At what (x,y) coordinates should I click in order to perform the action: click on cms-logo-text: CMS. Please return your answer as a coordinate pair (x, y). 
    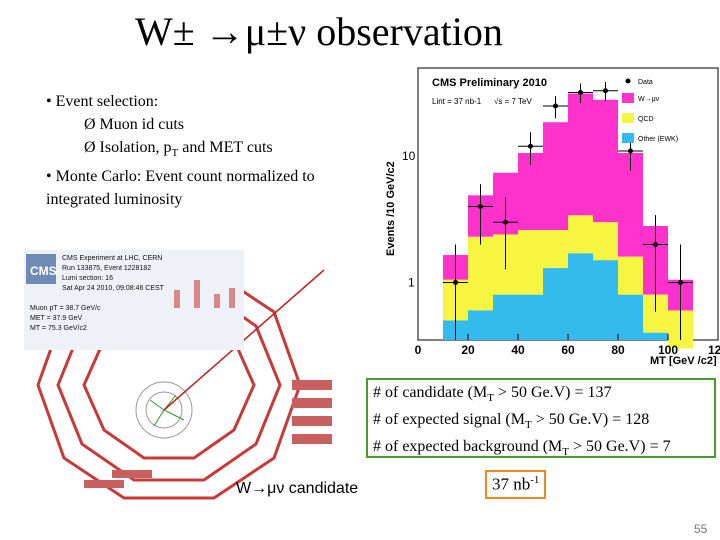
    Looking at the image, I should click on (43, 271).